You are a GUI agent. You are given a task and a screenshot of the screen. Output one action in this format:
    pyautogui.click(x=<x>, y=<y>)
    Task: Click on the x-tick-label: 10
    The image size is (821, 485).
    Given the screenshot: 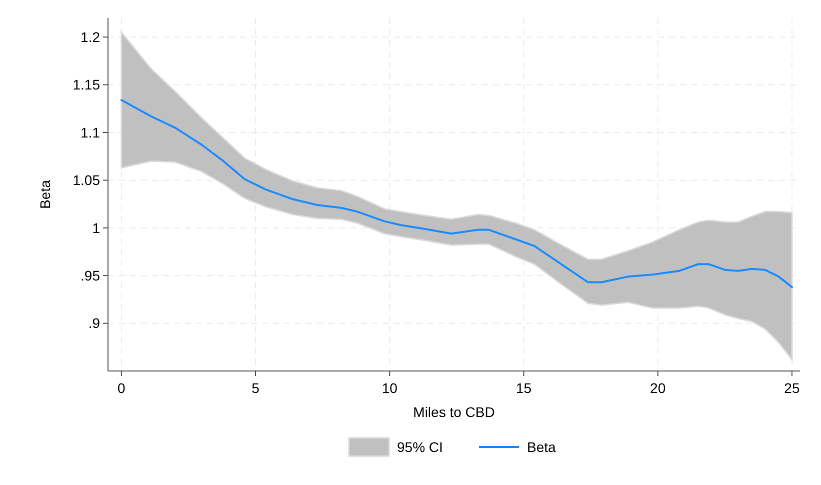 What is the action you would take?
    pyautogui.click(x=390, y=388)
    